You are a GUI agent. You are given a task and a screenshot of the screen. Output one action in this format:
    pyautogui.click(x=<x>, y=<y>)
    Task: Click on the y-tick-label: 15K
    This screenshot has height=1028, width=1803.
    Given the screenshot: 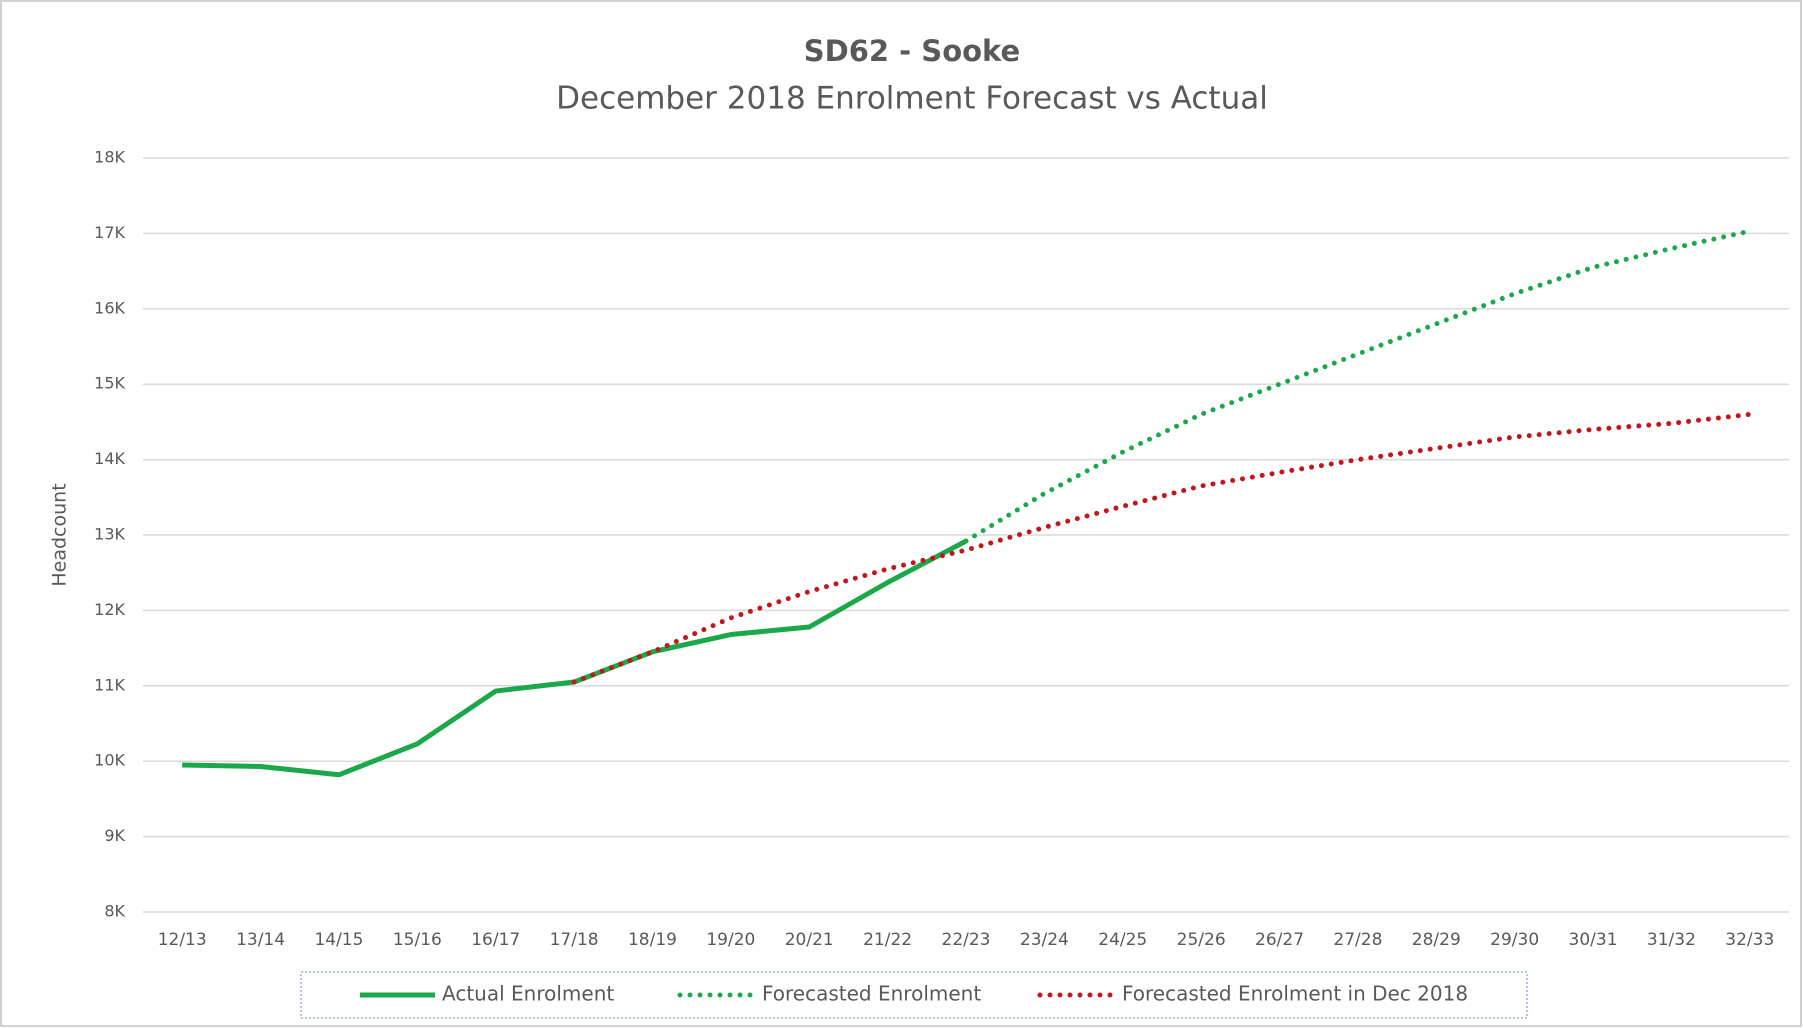 What is the action you would take?
    pyautogui.click(x=109, y=383)
    